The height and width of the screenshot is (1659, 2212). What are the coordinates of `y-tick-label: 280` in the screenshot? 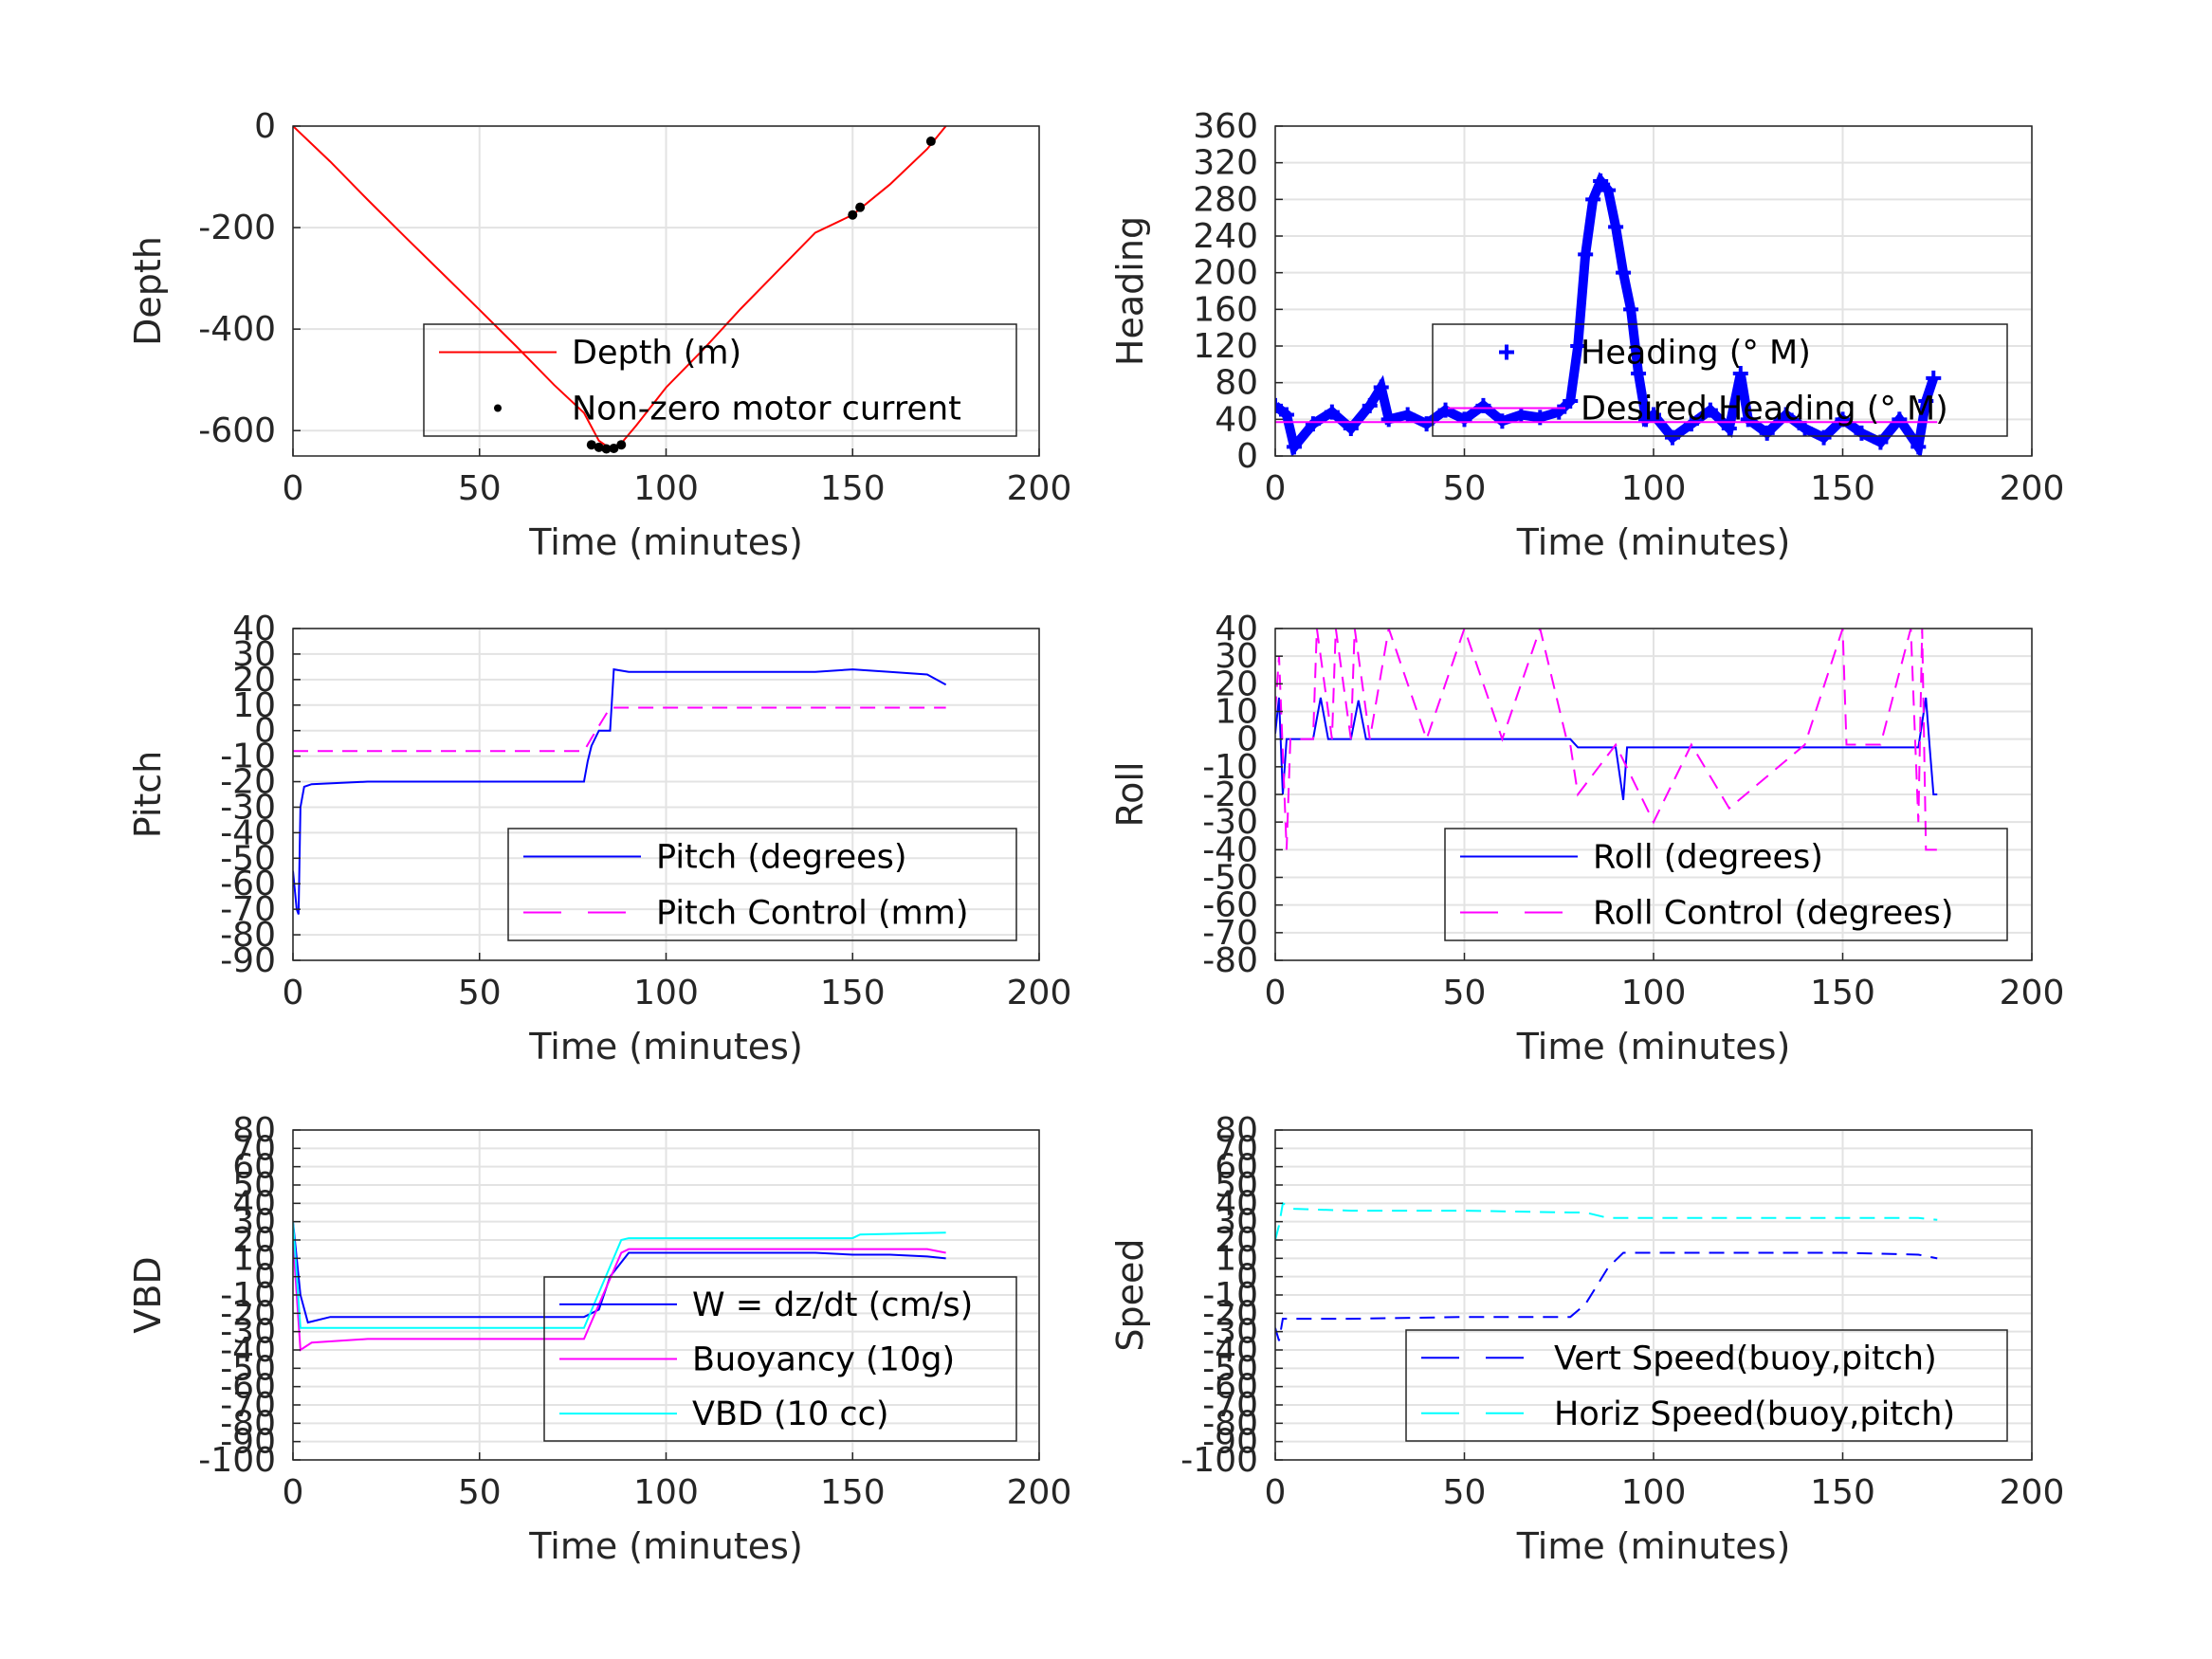 It's located at (1225, 199).